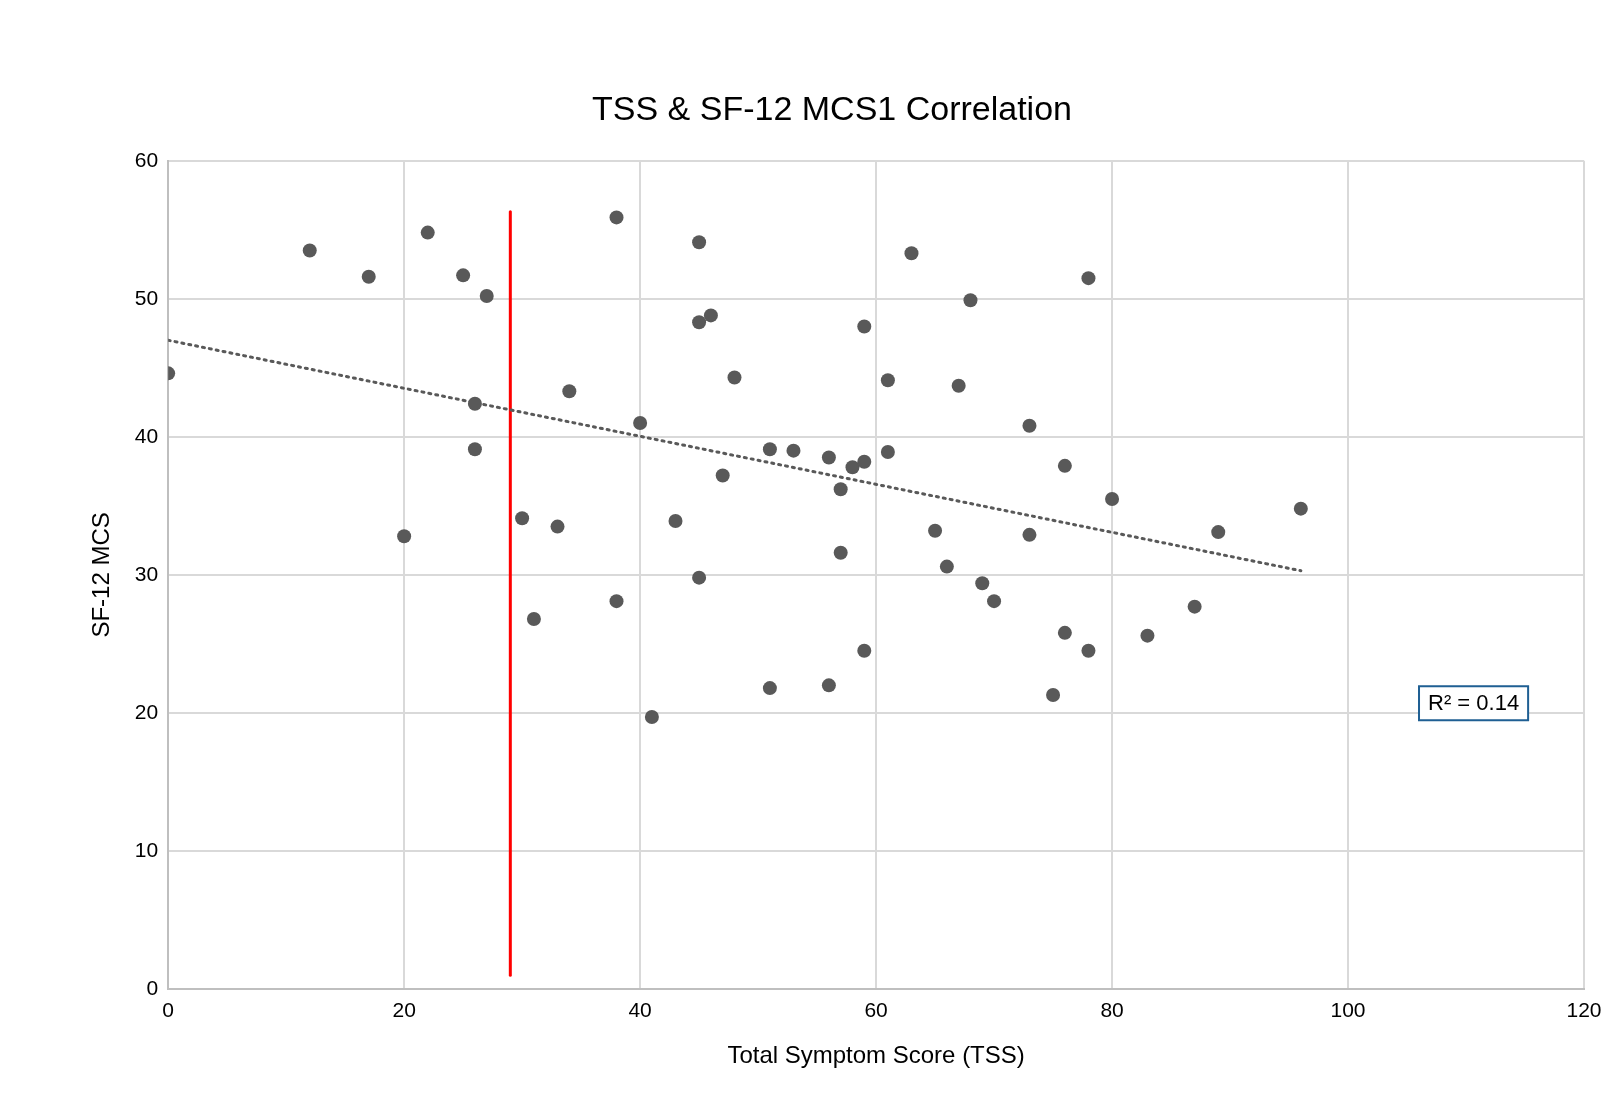  What do you see at coordinates (146, 849) in the screenshot?
I see `y-tick-label: 10` at bounding box center [146, 849].